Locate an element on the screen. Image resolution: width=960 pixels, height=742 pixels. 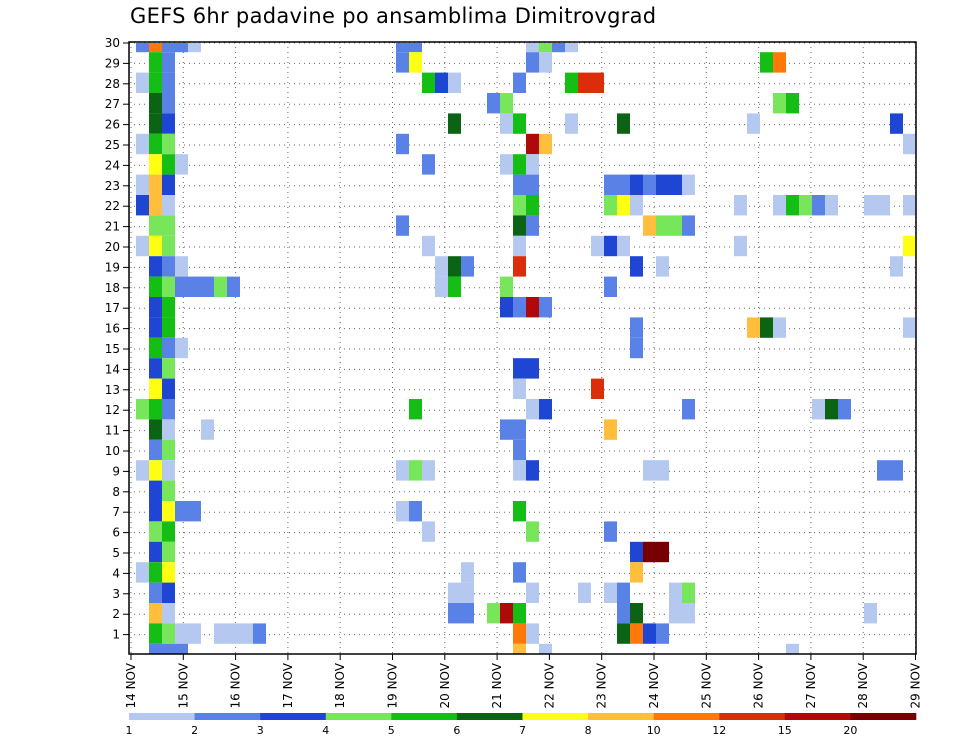
x-tick-label: 16 NOV is located at coordinates (236, 685).